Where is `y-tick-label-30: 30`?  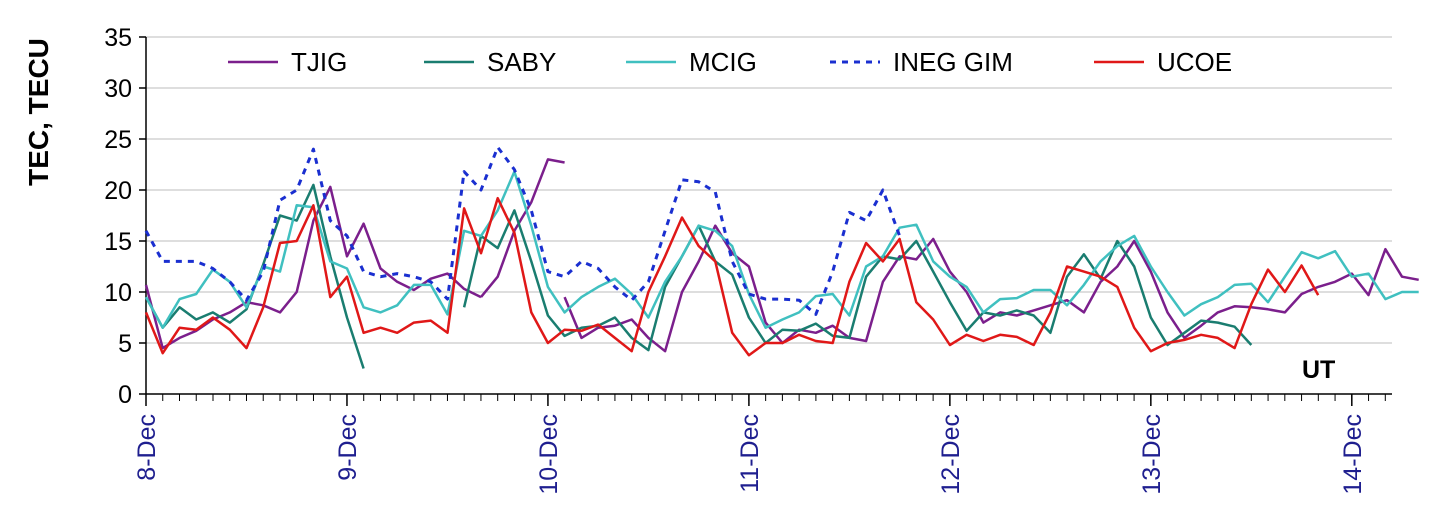 y-tick-label-30: 30 is located at coordinates (118, 89).